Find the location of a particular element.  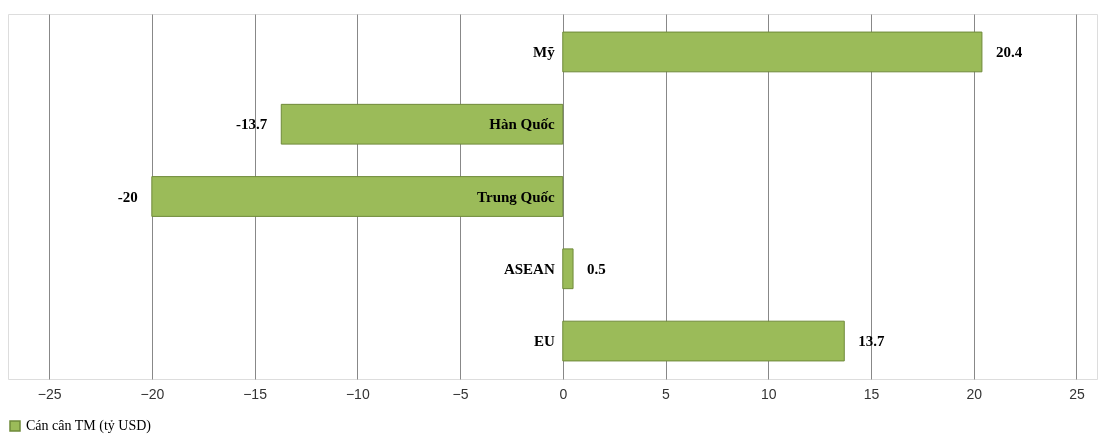

x-tick-label: −20 is located at coordinates (152, 393).